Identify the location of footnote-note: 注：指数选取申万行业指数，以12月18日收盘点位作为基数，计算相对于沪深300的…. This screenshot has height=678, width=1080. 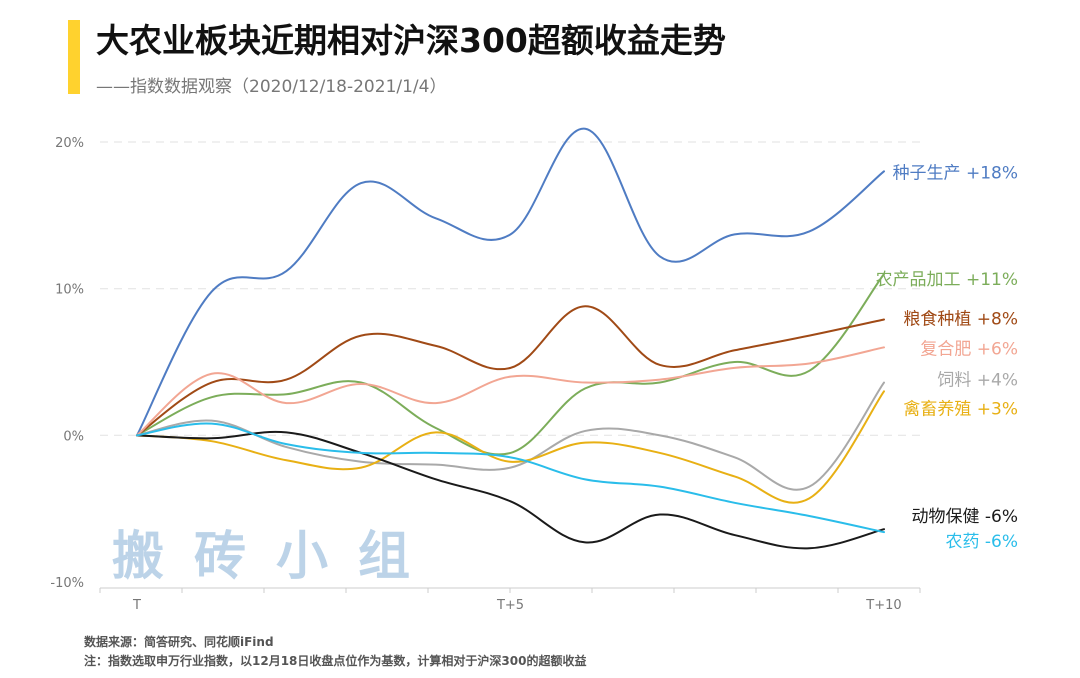
(335, 661).